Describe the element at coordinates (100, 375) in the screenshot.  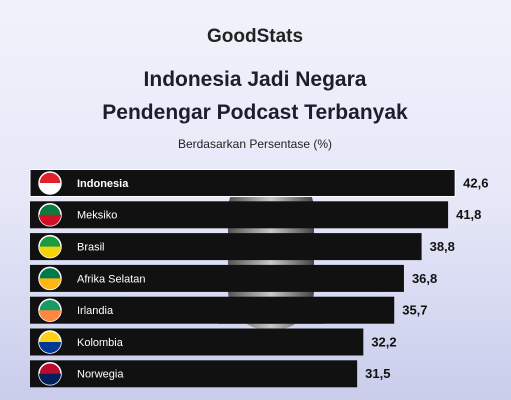
I see `category-label: Norwegia` at that location.